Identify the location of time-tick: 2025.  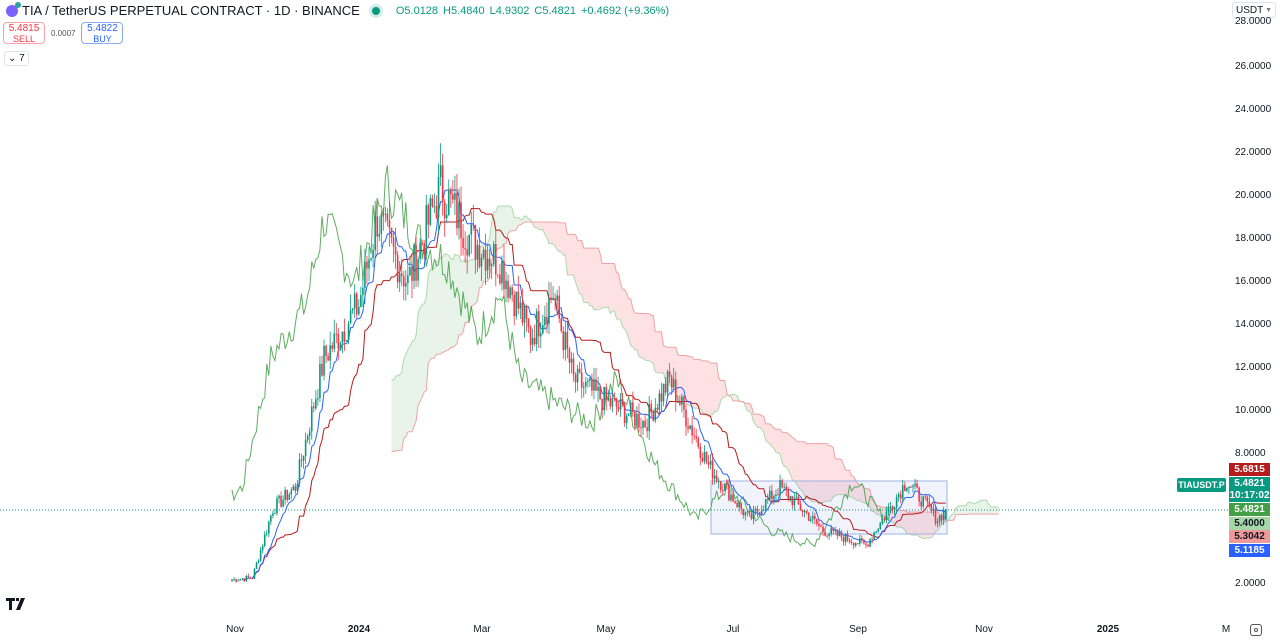
(1108, 629).